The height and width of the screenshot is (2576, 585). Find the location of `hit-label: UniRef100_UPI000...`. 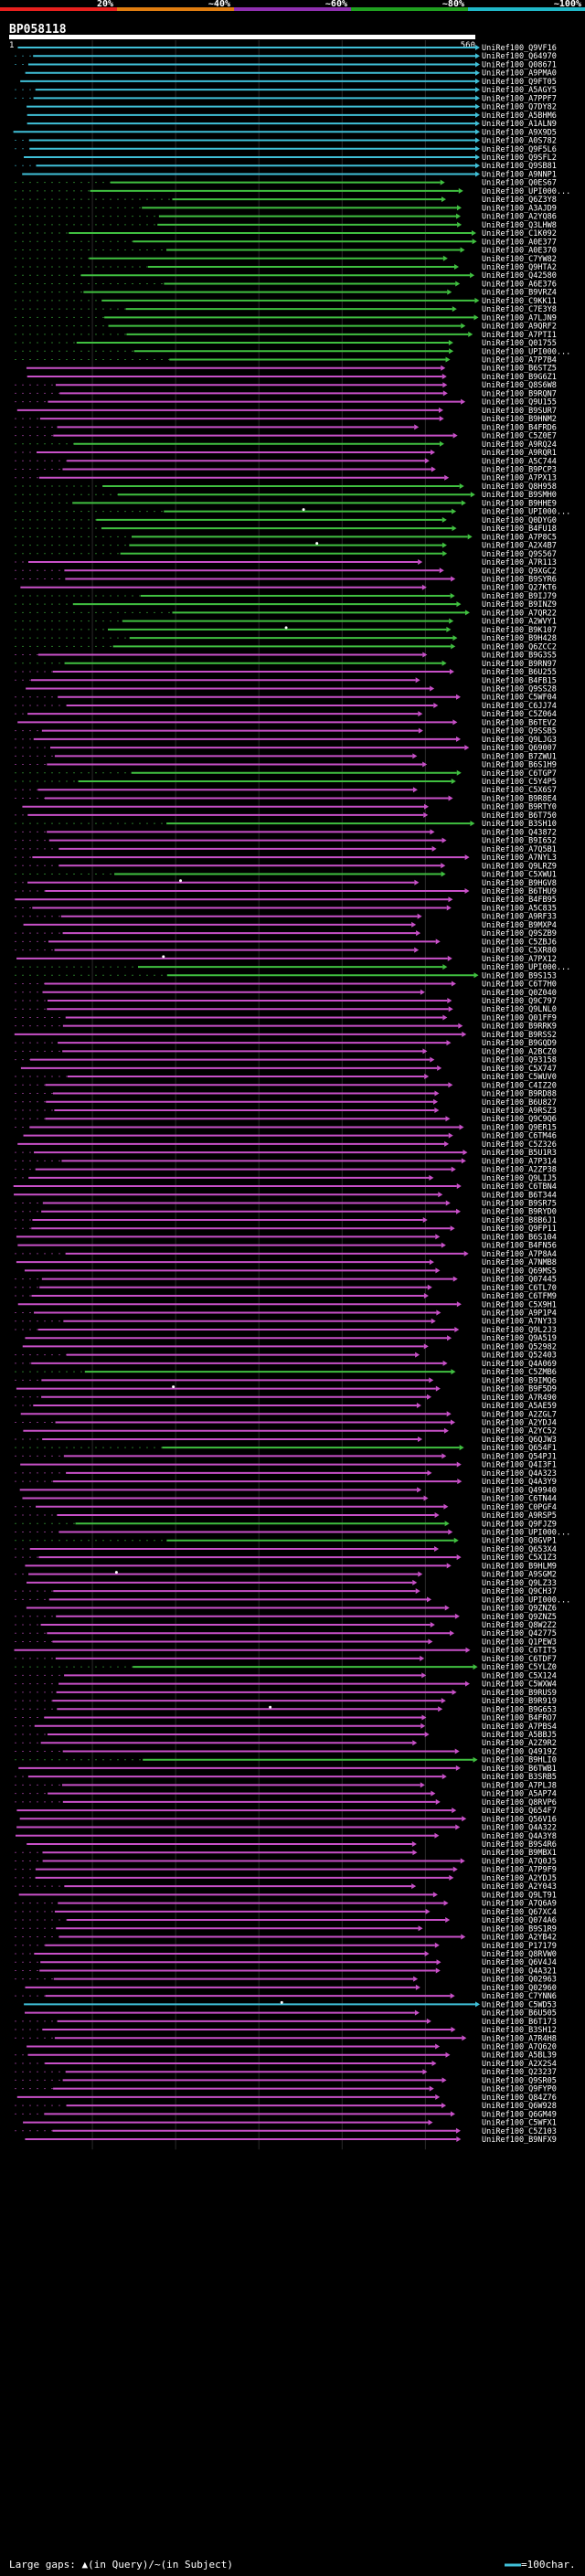

hit-label: UniRef100_UPI000... is located at coordinates (526, 1600).